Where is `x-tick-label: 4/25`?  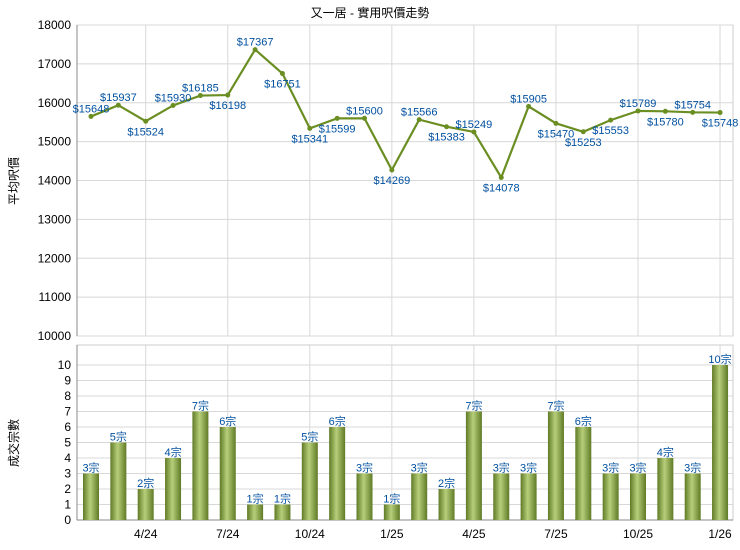 x-tick-label: 4/25 is located at coordinates (474, 534).